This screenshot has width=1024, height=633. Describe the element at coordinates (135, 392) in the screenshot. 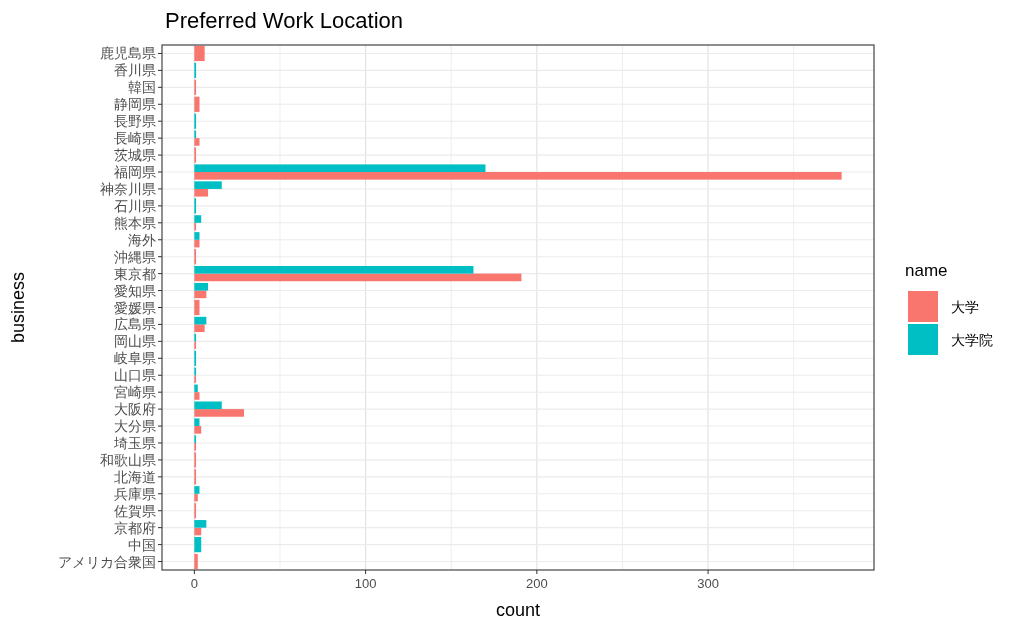

I see `y-tick-label: 宮崎県` at that location.